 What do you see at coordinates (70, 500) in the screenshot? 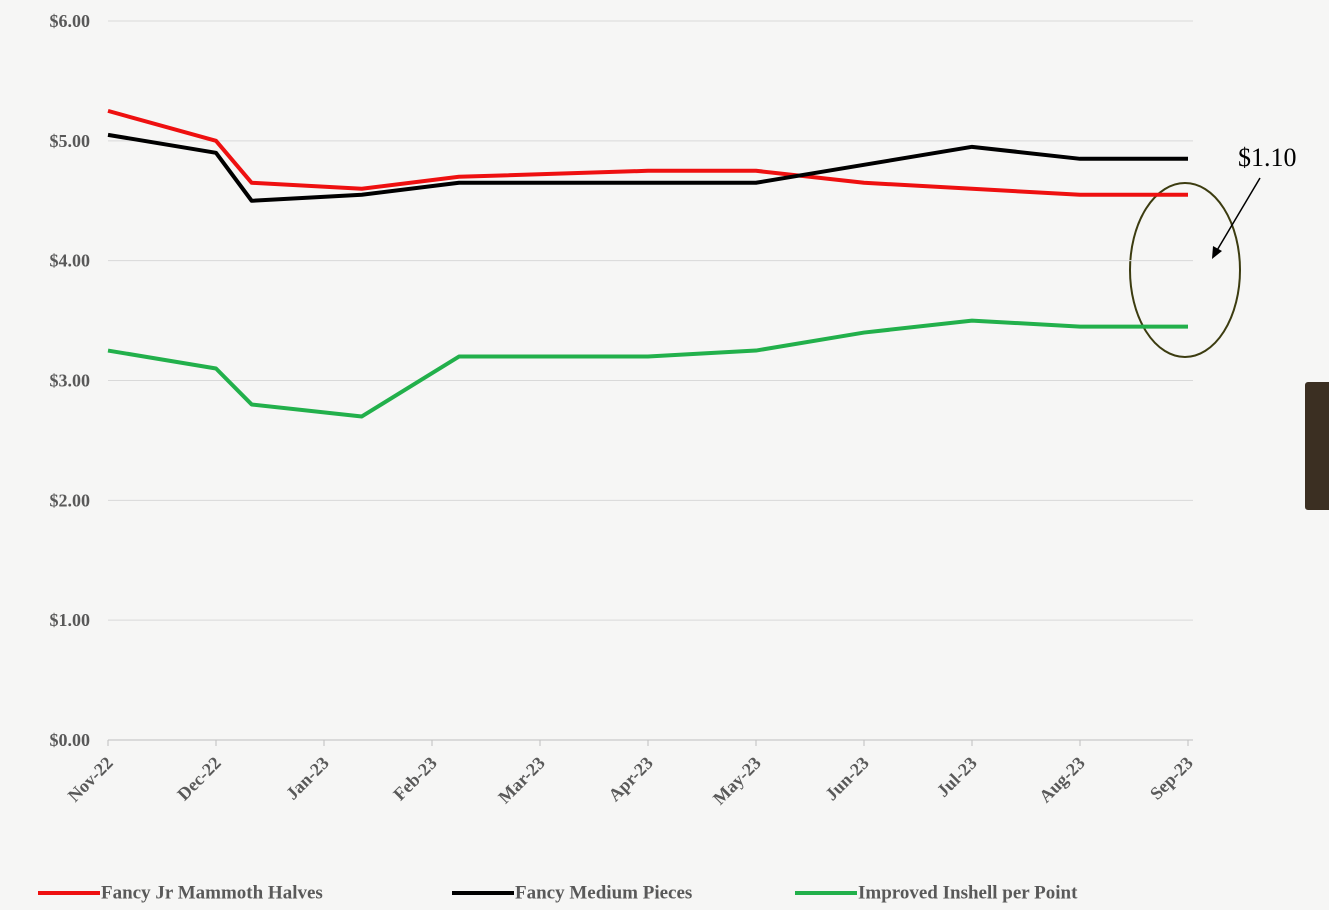
I see `y-tick-label: $2.00` at bounding box center [70, 500].